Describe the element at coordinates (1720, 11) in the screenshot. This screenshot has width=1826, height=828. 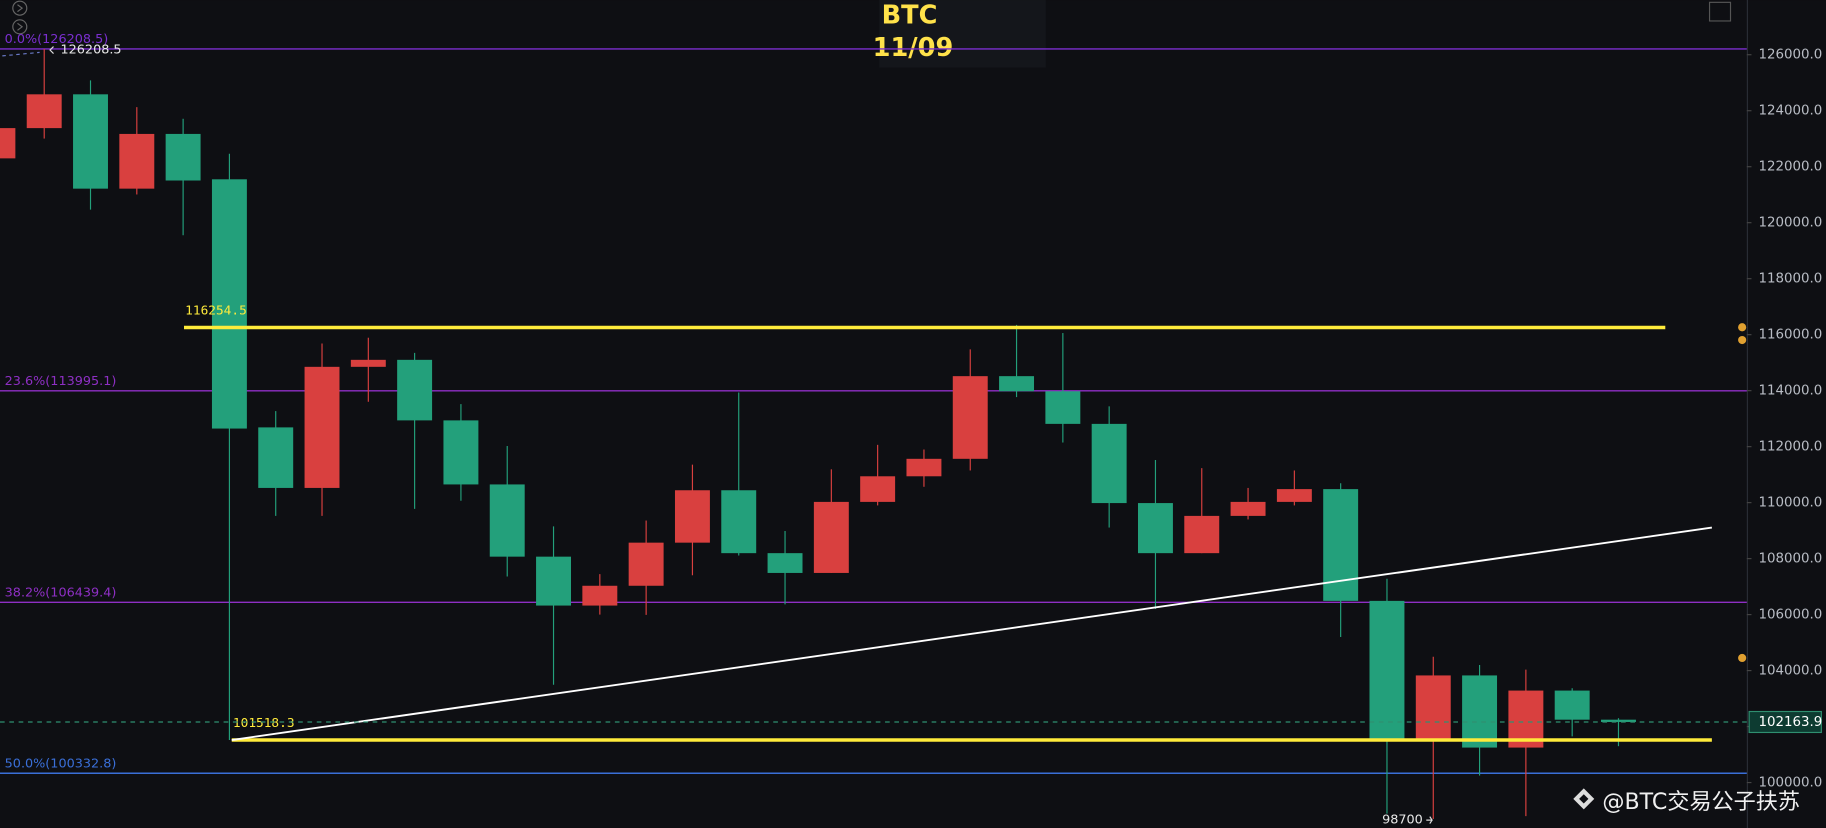
I see `fullscreen-icon` at that location.